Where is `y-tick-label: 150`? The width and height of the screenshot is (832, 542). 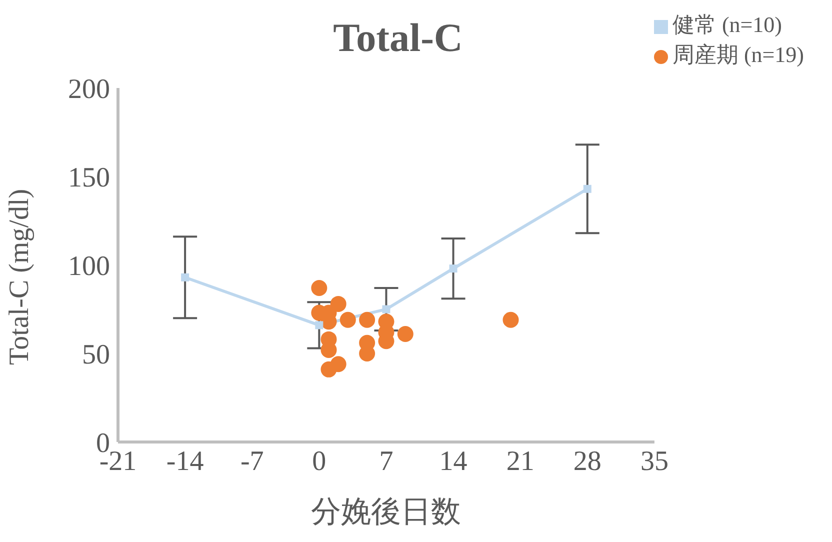
y-tick-label: 150 is located at coordinates (89, 178).